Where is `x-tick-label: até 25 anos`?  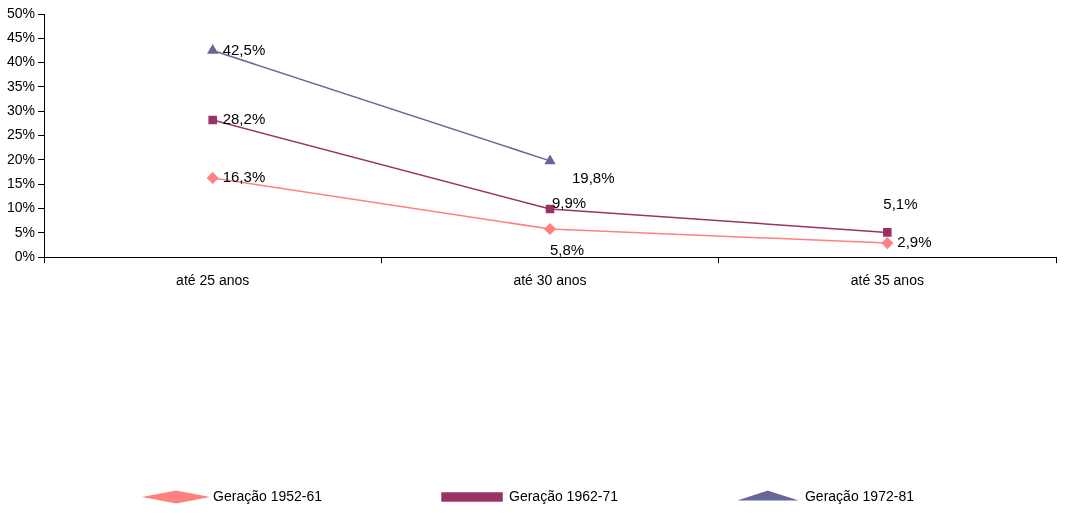 x-tick-label: até 25 anos is located at coordinates (213, 280).